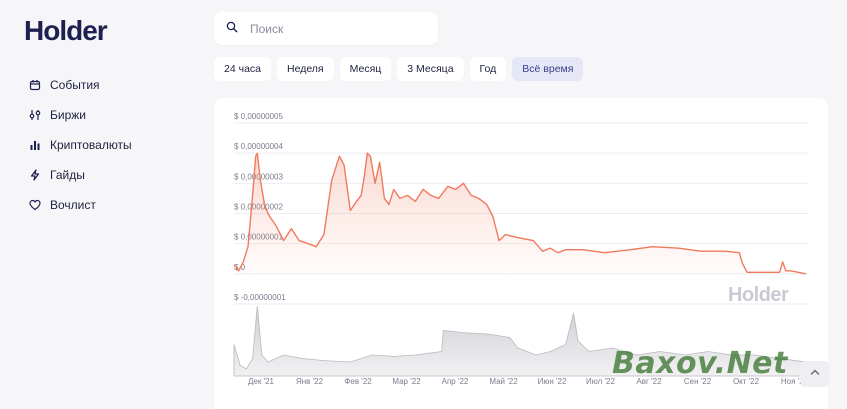  I want to click on watermark-text: Holder, so click(758, 295).